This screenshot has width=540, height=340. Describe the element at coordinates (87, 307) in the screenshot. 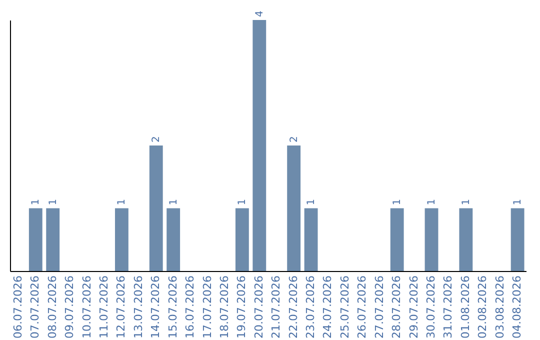

I see `x-tick-label: 10.07.2026` at that location.